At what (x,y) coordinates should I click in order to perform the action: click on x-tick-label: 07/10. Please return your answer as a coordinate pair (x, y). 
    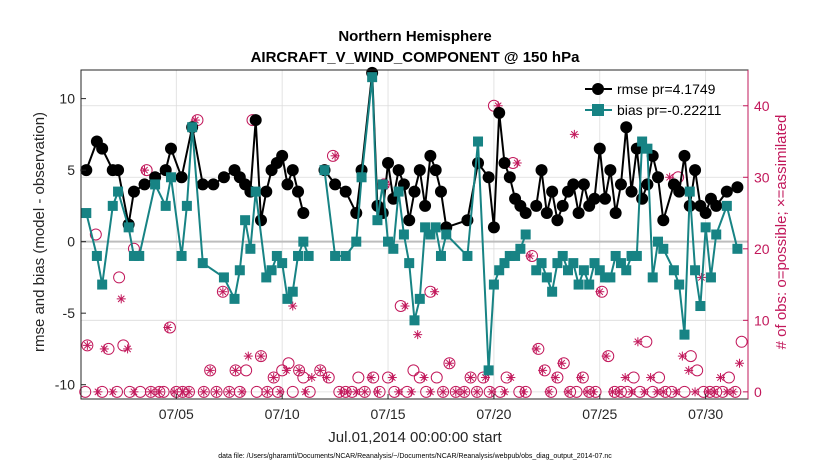
    Looking at the image, I should click on (282, 414).